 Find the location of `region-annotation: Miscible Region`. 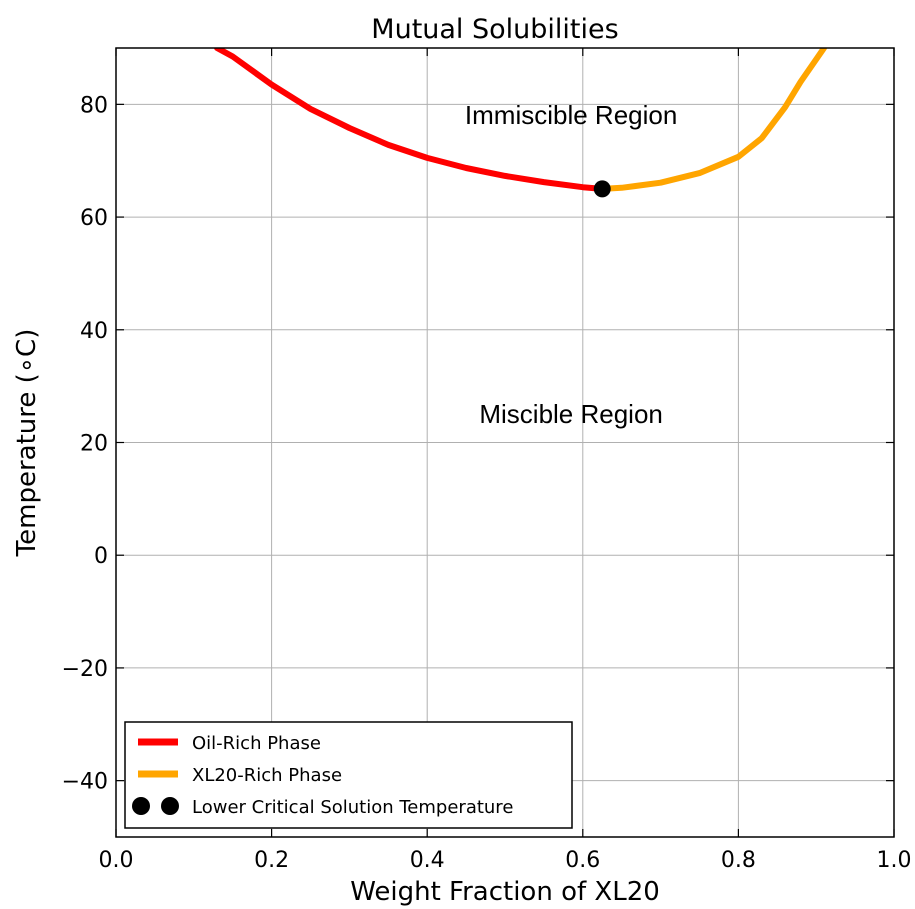

region-annotation: Miscible Region is located at coordinates (571, 414).